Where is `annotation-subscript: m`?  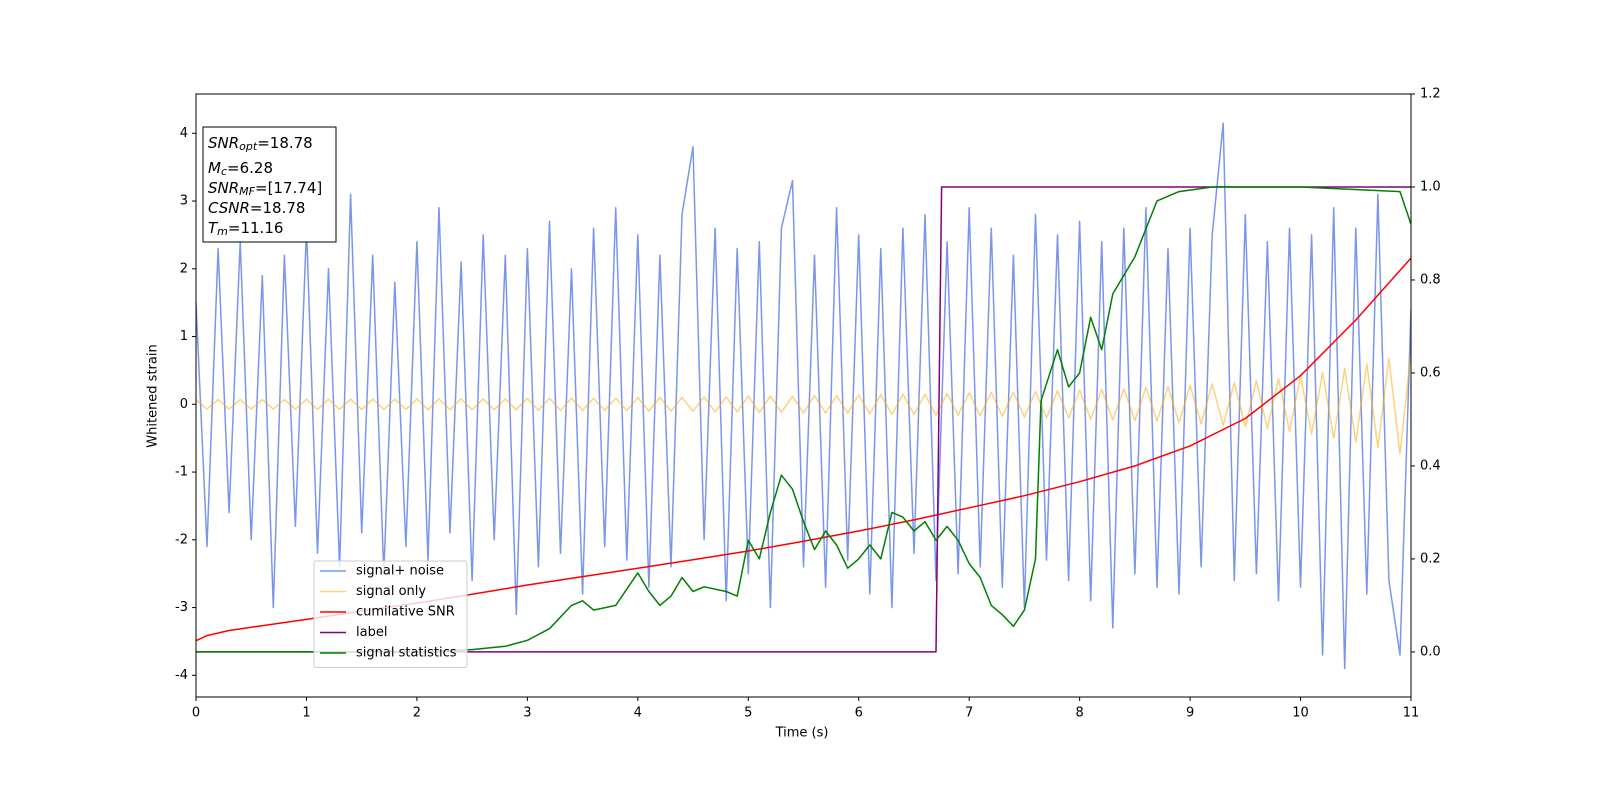 annotation-subscript: m is located at coordinates (222, 231).